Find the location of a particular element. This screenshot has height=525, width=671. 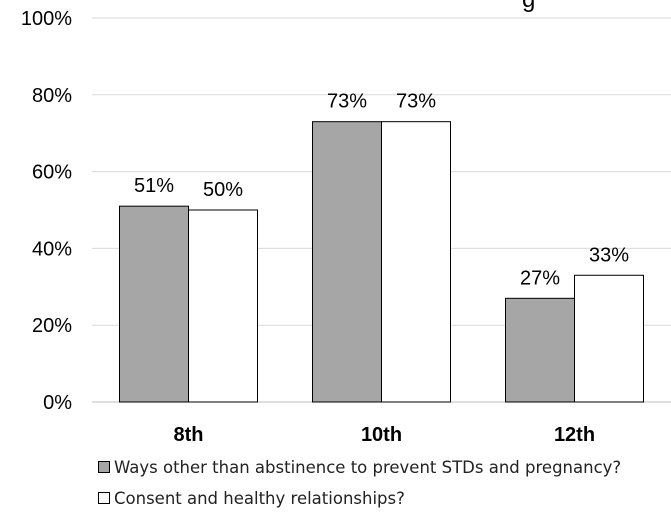

x-tick-label: 12th is located at coordinates (574, 434).